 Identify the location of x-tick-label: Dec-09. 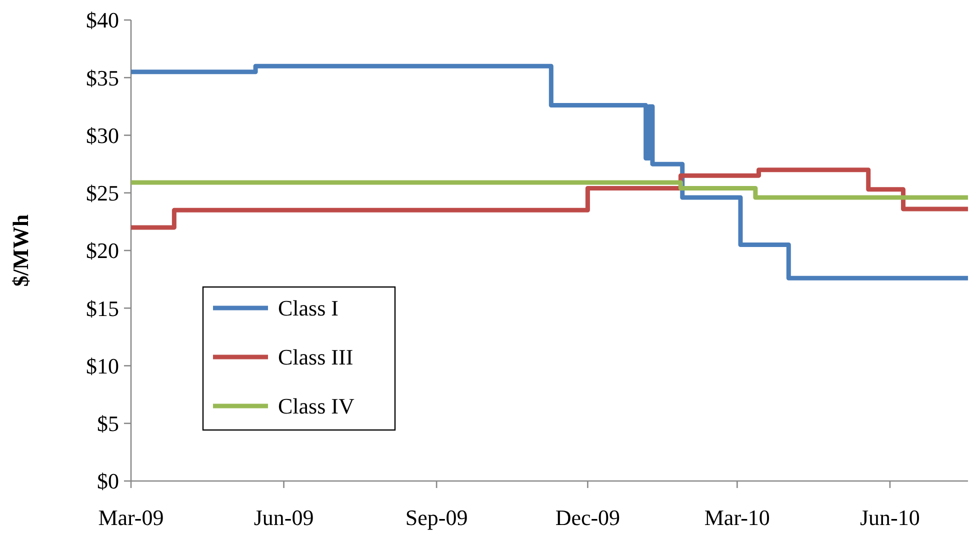
(587, 517).